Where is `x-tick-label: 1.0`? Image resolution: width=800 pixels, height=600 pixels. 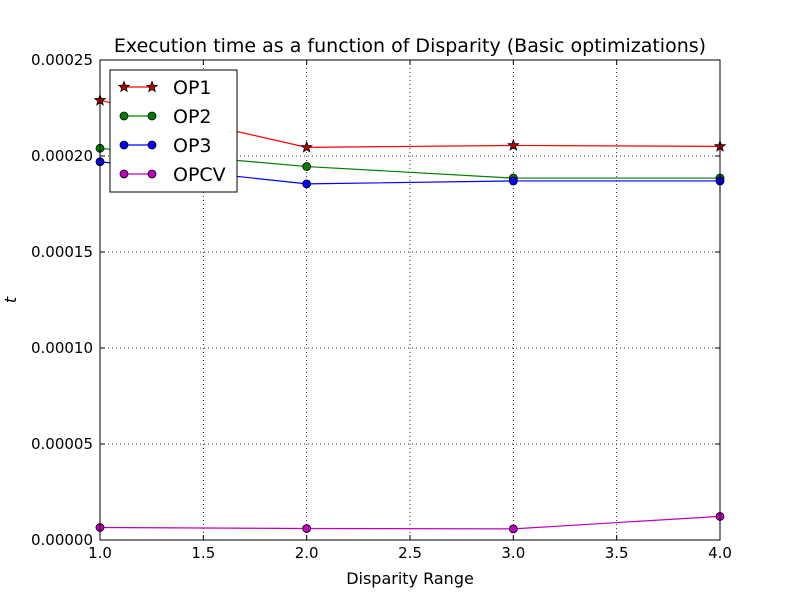
x-tick-label: 1.0 is located at coordinates (100, 553).